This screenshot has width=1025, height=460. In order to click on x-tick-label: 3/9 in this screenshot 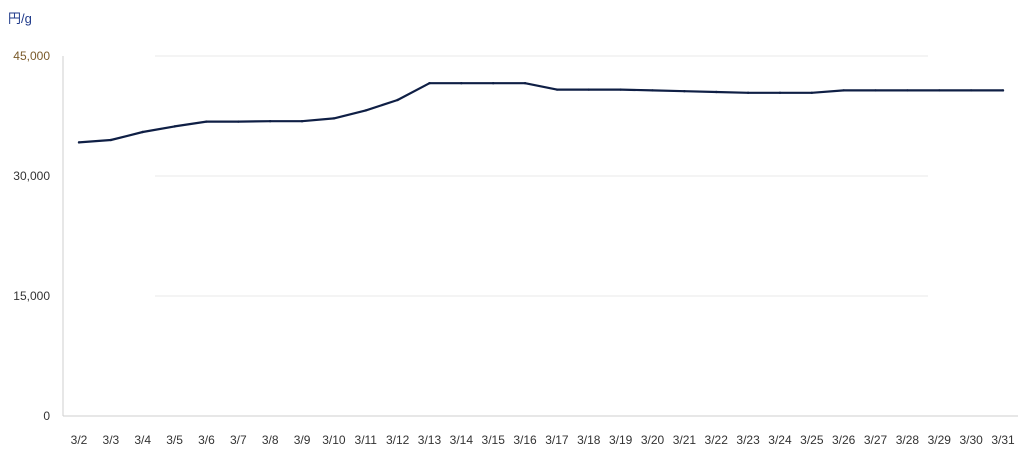, I will do `click(302, 440)`.